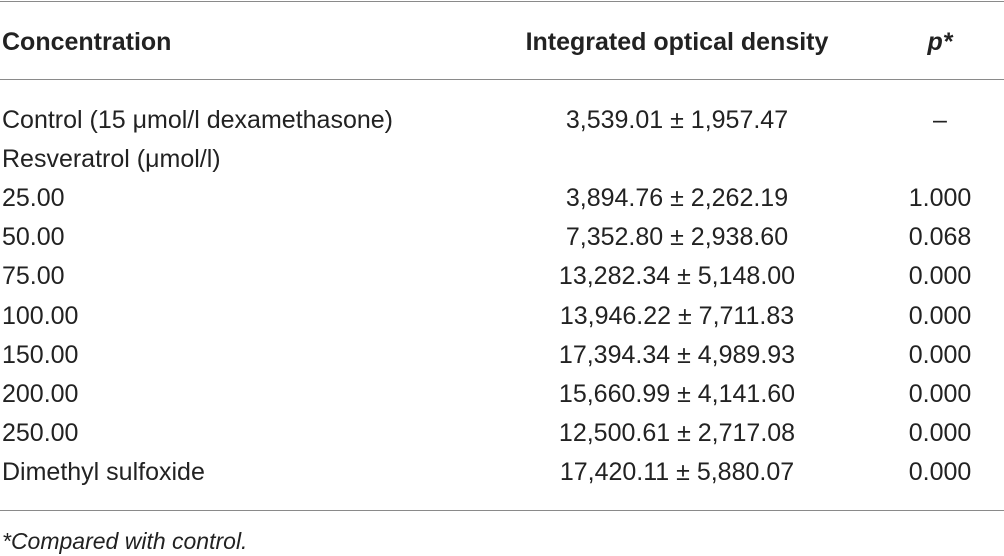 The height and width of the screenshot is (556, 1004). Describe the element at coordinates (197, 120) in the screenshot. I see `table-cell: Control (15 μmol/l dexamethasone)` at that location.